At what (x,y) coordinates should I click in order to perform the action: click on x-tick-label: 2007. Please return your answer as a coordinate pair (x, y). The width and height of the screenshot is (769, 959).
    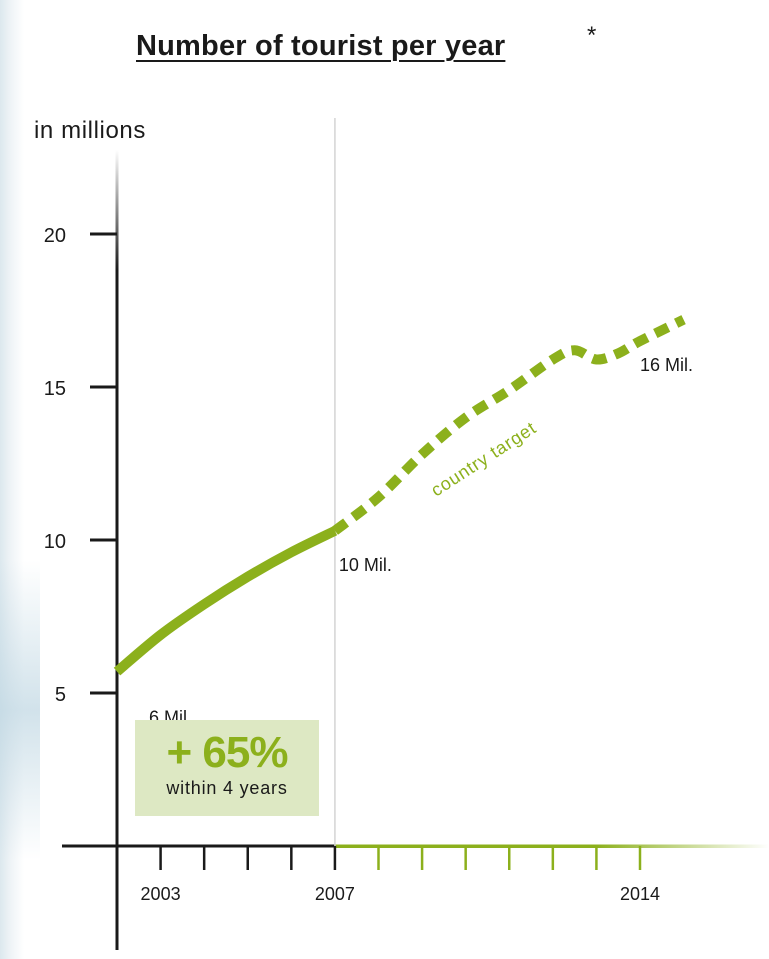
    Looking at the image, I should click on (335, 894).